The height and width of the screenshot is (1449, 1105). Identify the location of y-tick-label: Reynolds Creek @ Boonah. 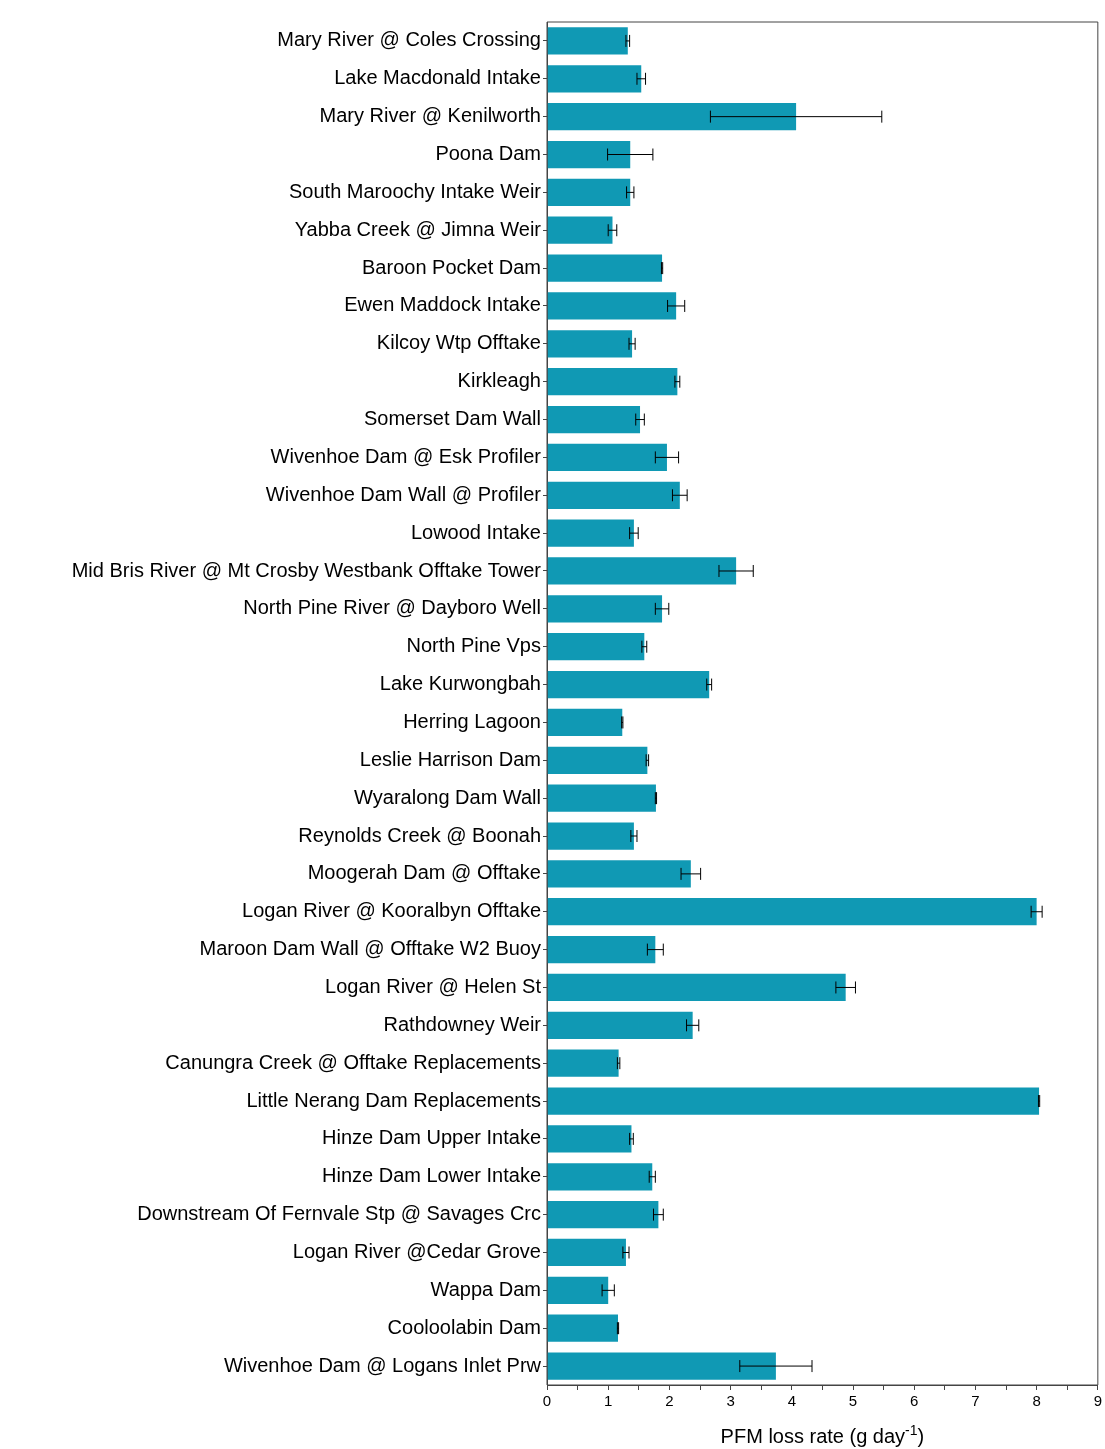
(419, 834).